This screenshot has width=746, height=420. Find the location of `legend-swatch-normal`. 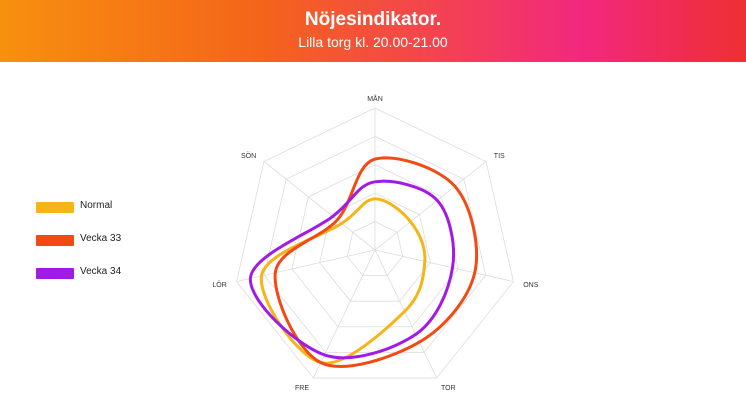

legend-swatch-normal is located at coordinates (55, 207).